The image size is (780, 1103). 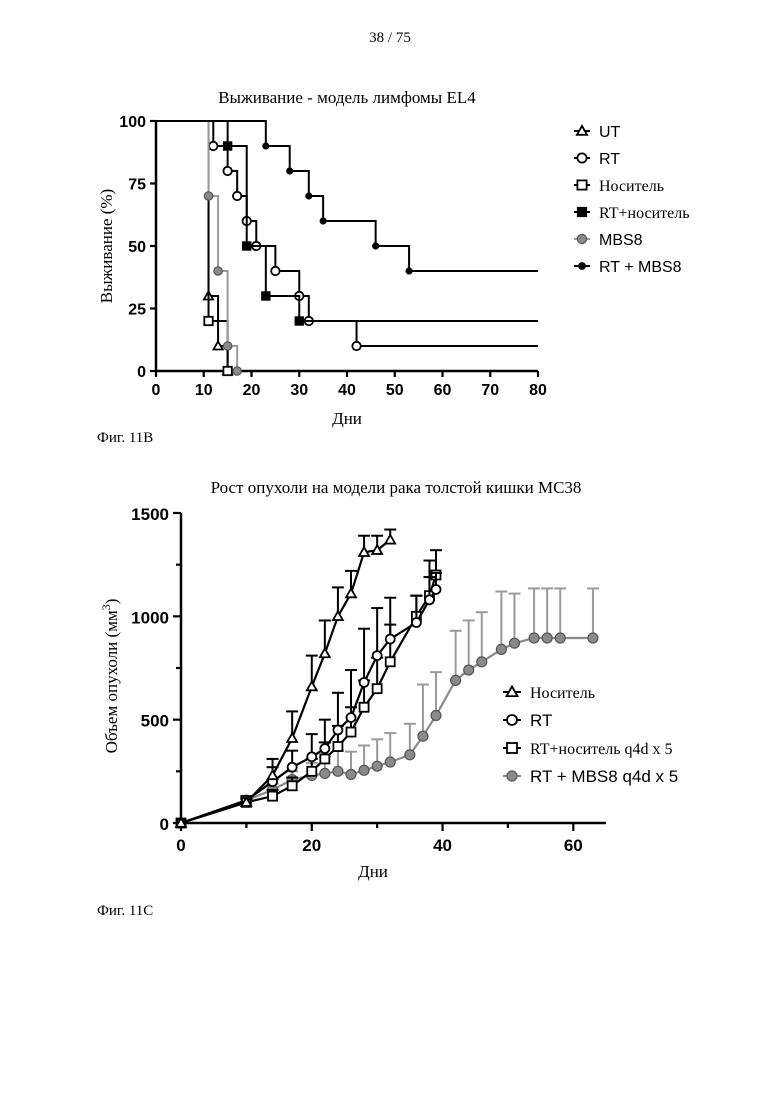 What do you see at coordinates (137, 247) in the screenshot?
I see `survival-y-tick-label: 50` at bounding box center [137, 247].